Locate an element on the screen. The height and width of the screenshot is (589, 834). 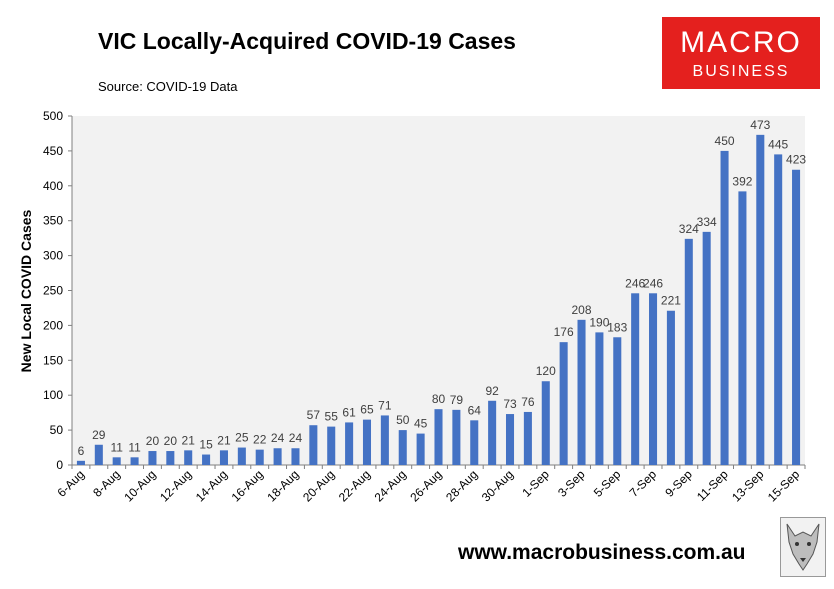
bar-24-Aug is located at coordinates (402, 447).